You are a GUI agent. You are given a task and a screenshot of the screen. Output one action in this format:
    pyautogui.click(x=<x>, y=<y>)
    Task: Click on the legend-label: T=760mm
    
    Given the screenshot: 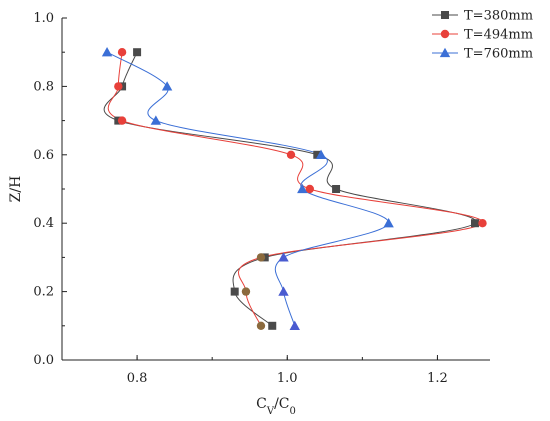 What is the action you would take?
    pyautogui.click(x=498, y=54)
    